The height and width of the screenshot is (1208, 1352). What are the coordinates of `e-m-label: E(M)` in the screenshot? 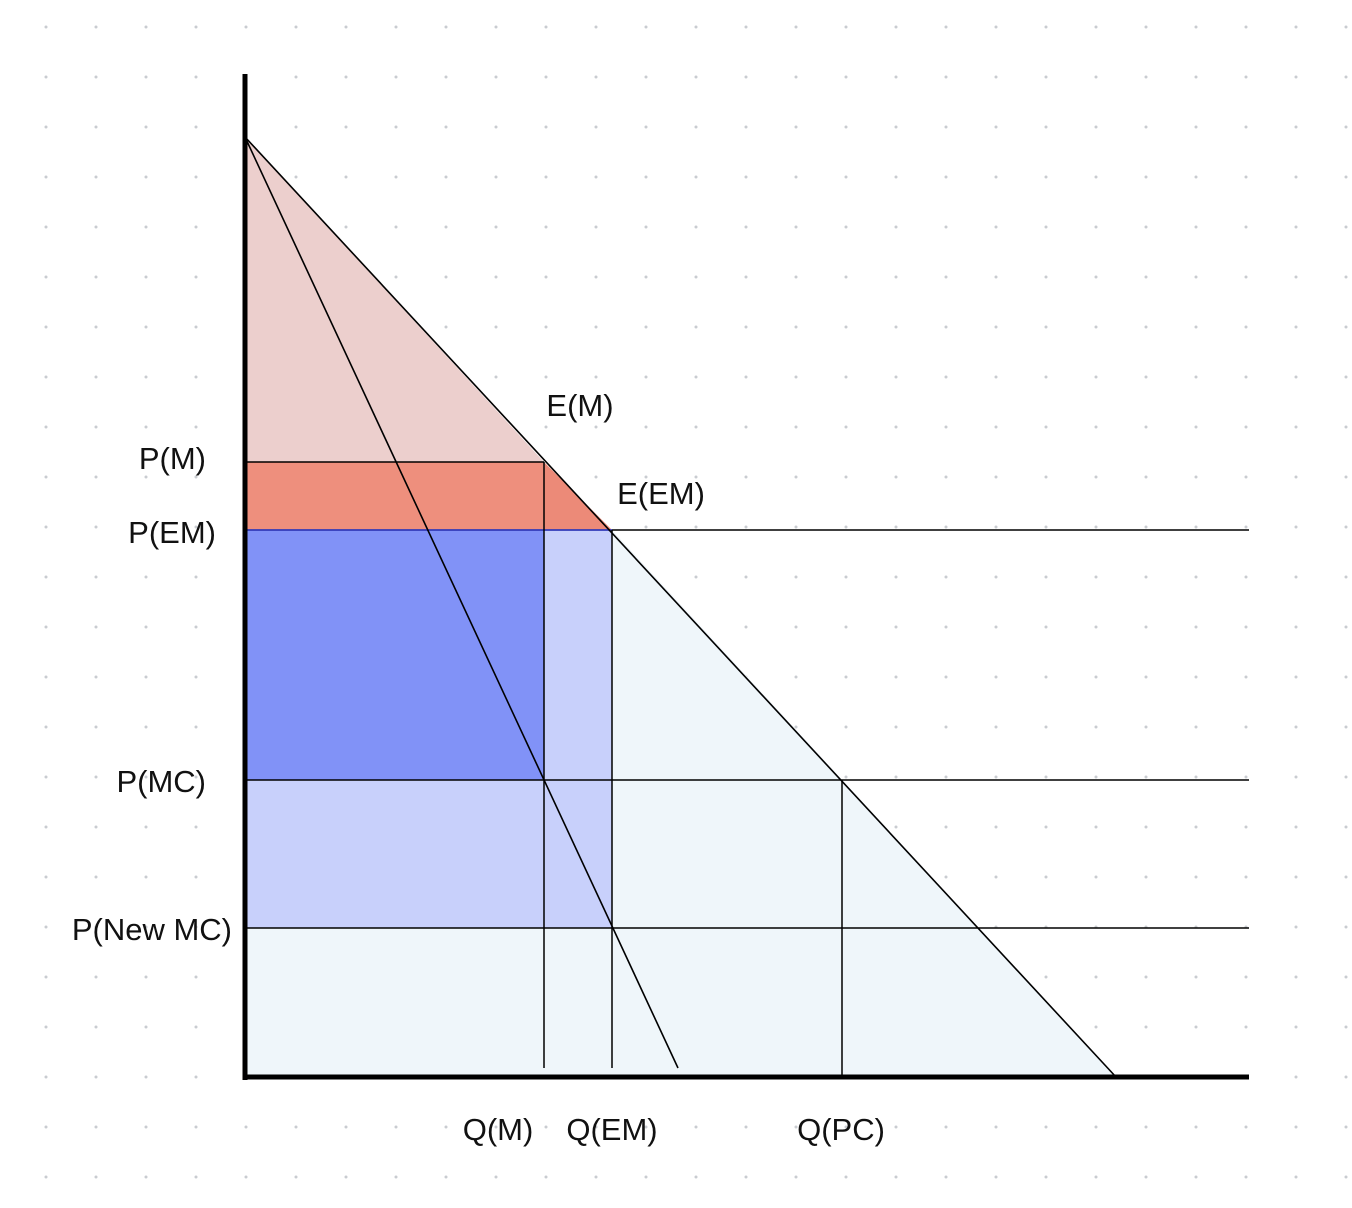 It's located at (579, 405).